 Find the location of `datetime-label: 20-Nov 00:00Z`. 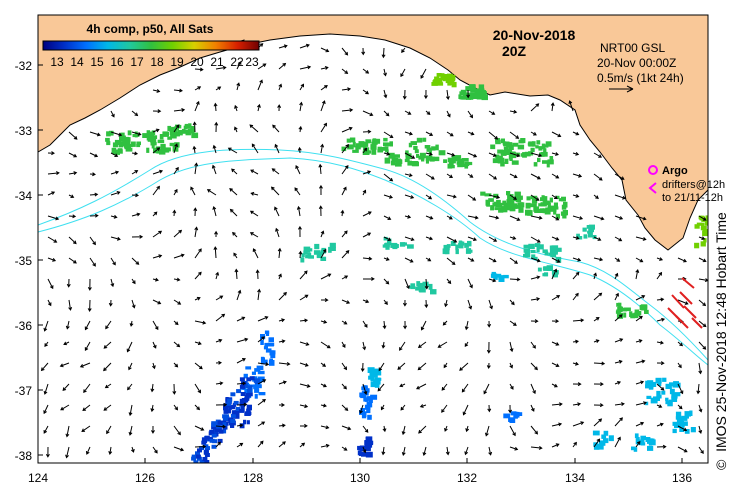

datetime-label: 20-Nov 00:00Z is located at coordinates (636, 63).